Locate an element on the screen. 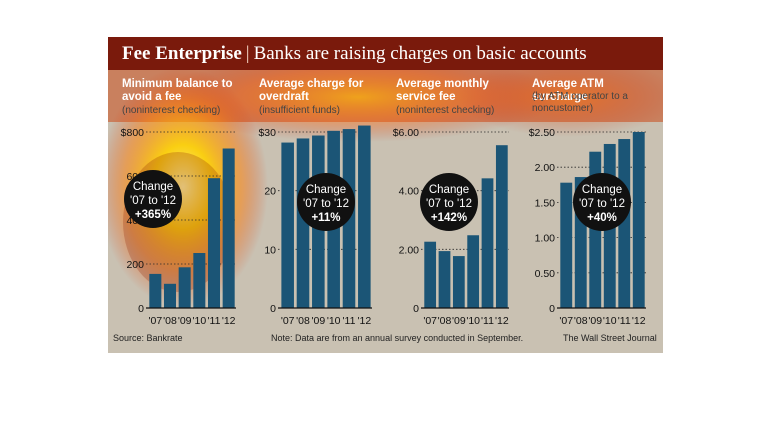  panel-1-category-label: '07 is located at coordinates (155, 321).